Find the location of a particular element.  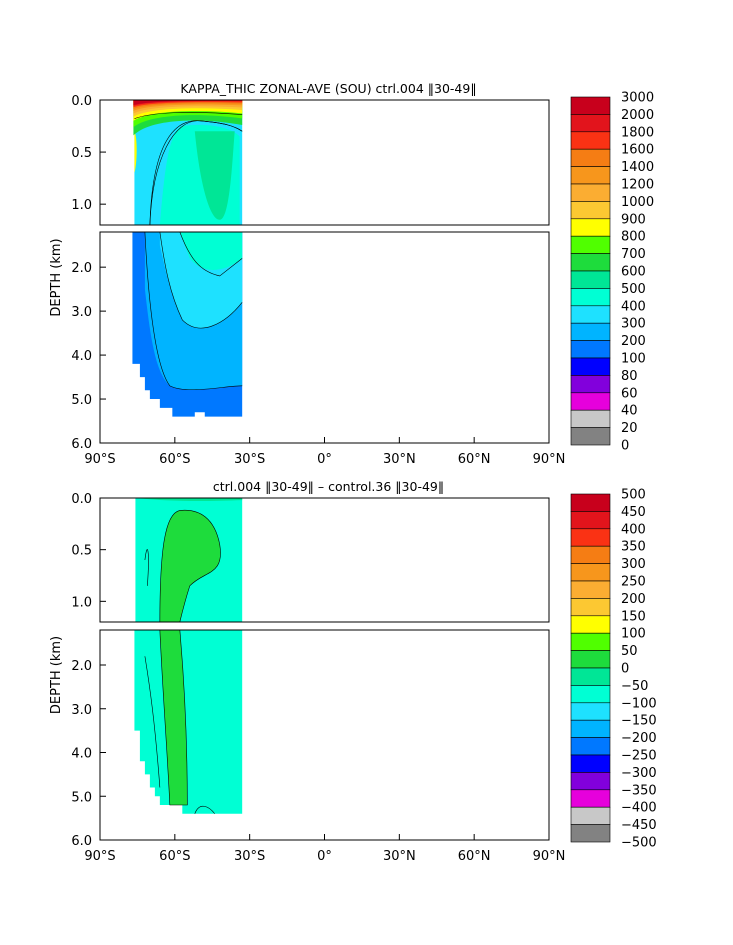

field-region is located at coordinates (190, 565).